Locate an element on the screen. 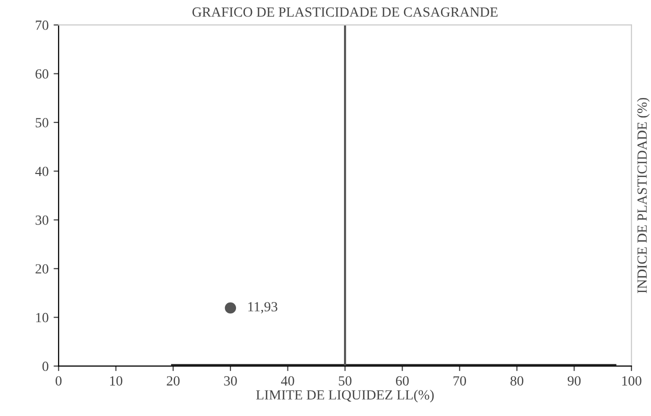  y-tick-label: 70 is located at coordinates (42, 25).